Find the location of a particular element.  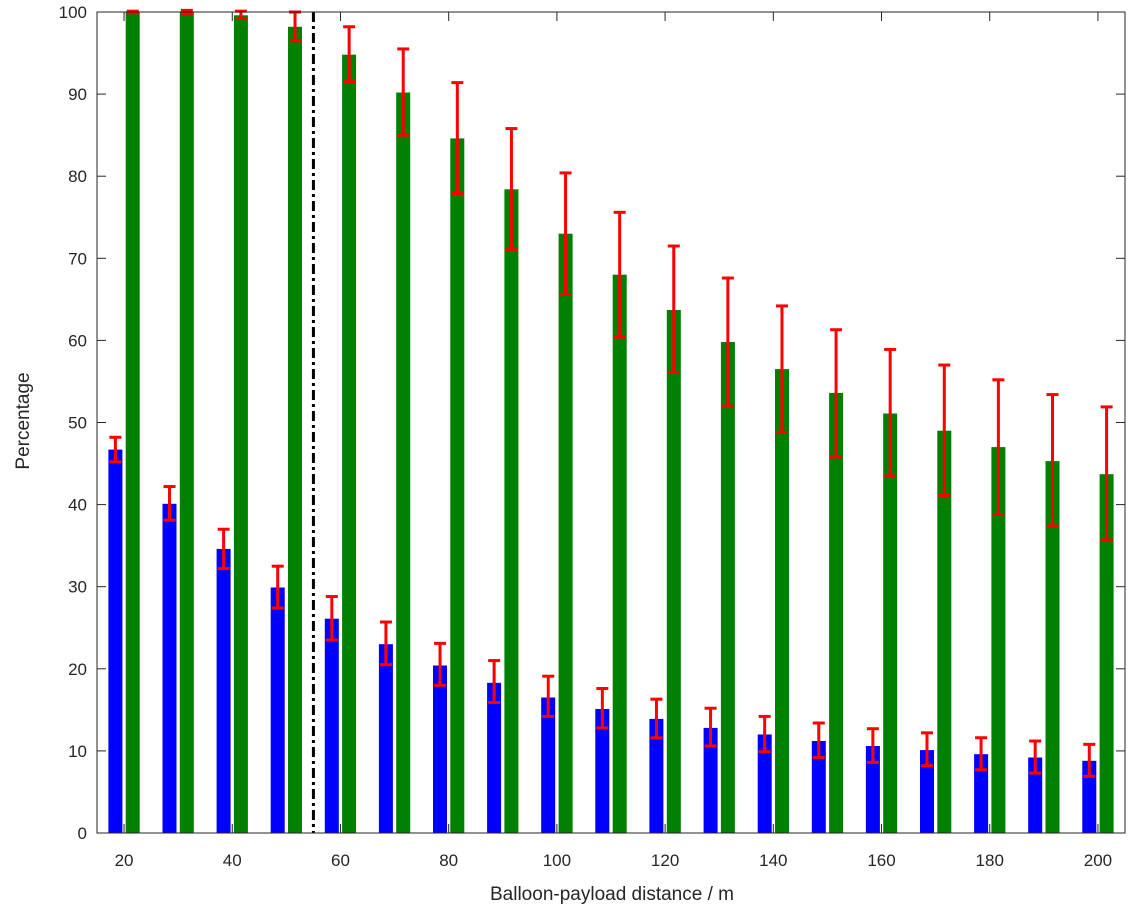

y-tick-label-60: 60 is located at coordinates (77, 340).